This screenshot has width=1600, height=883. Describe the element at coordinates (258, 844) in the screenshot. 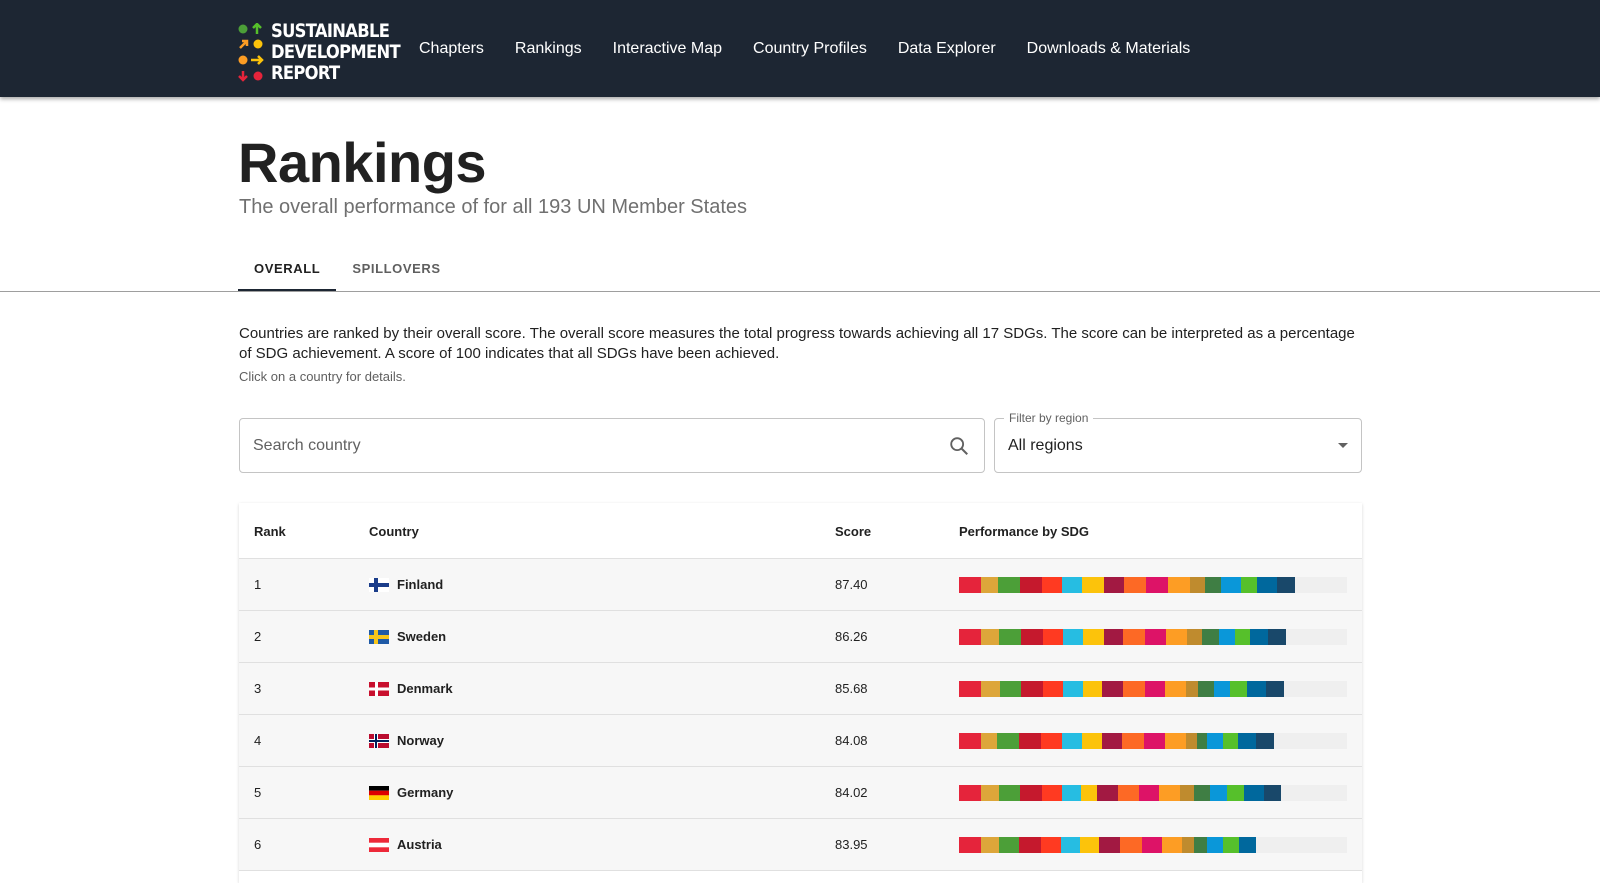

I see `rank-cell: 6` at that location.